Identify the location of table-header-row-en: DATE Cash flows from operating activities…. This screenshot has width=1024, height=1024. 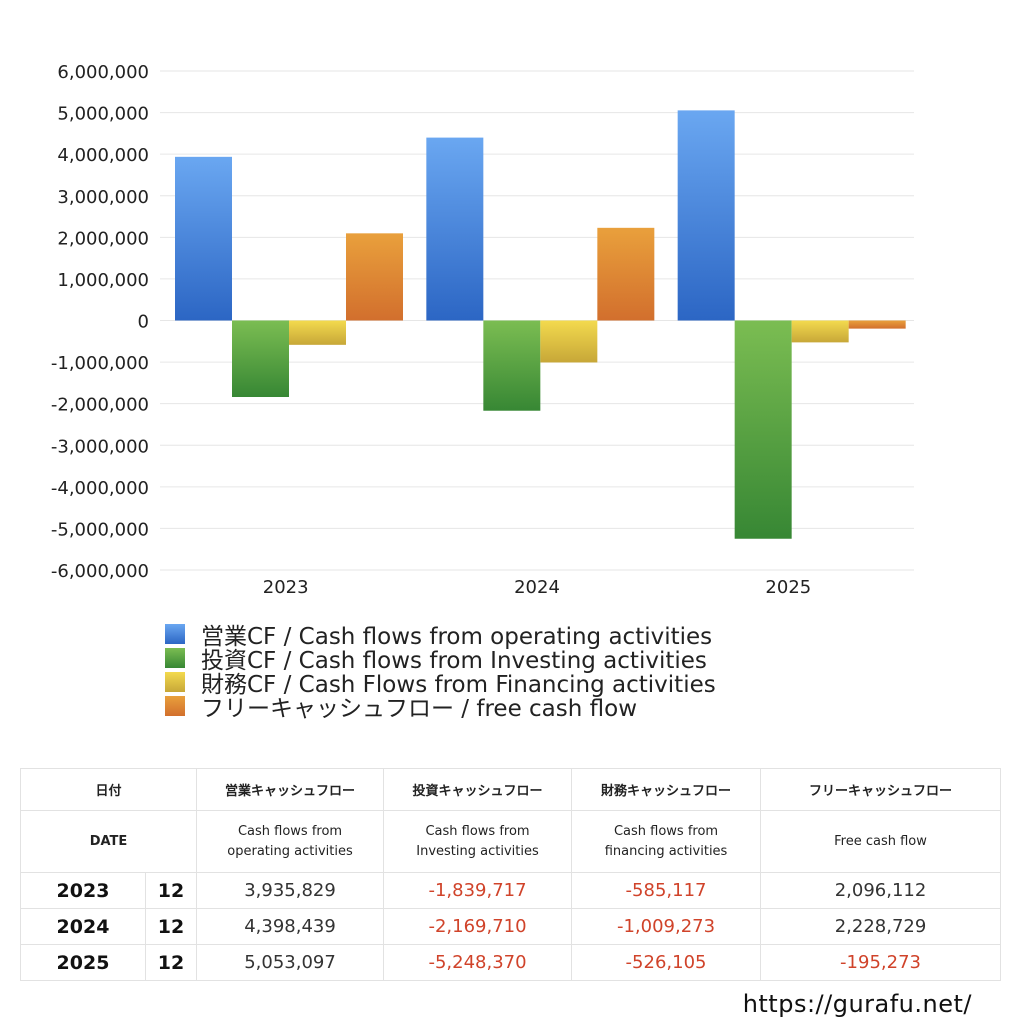
(510, 841).